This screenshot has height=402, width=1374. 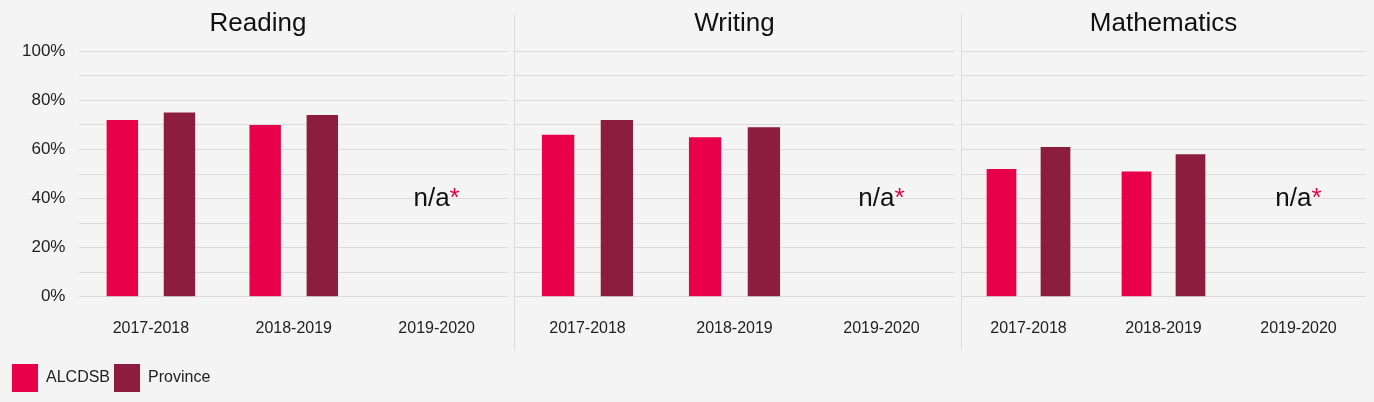 I want to click on chart-title: Reading, so click(x=258, y=21).